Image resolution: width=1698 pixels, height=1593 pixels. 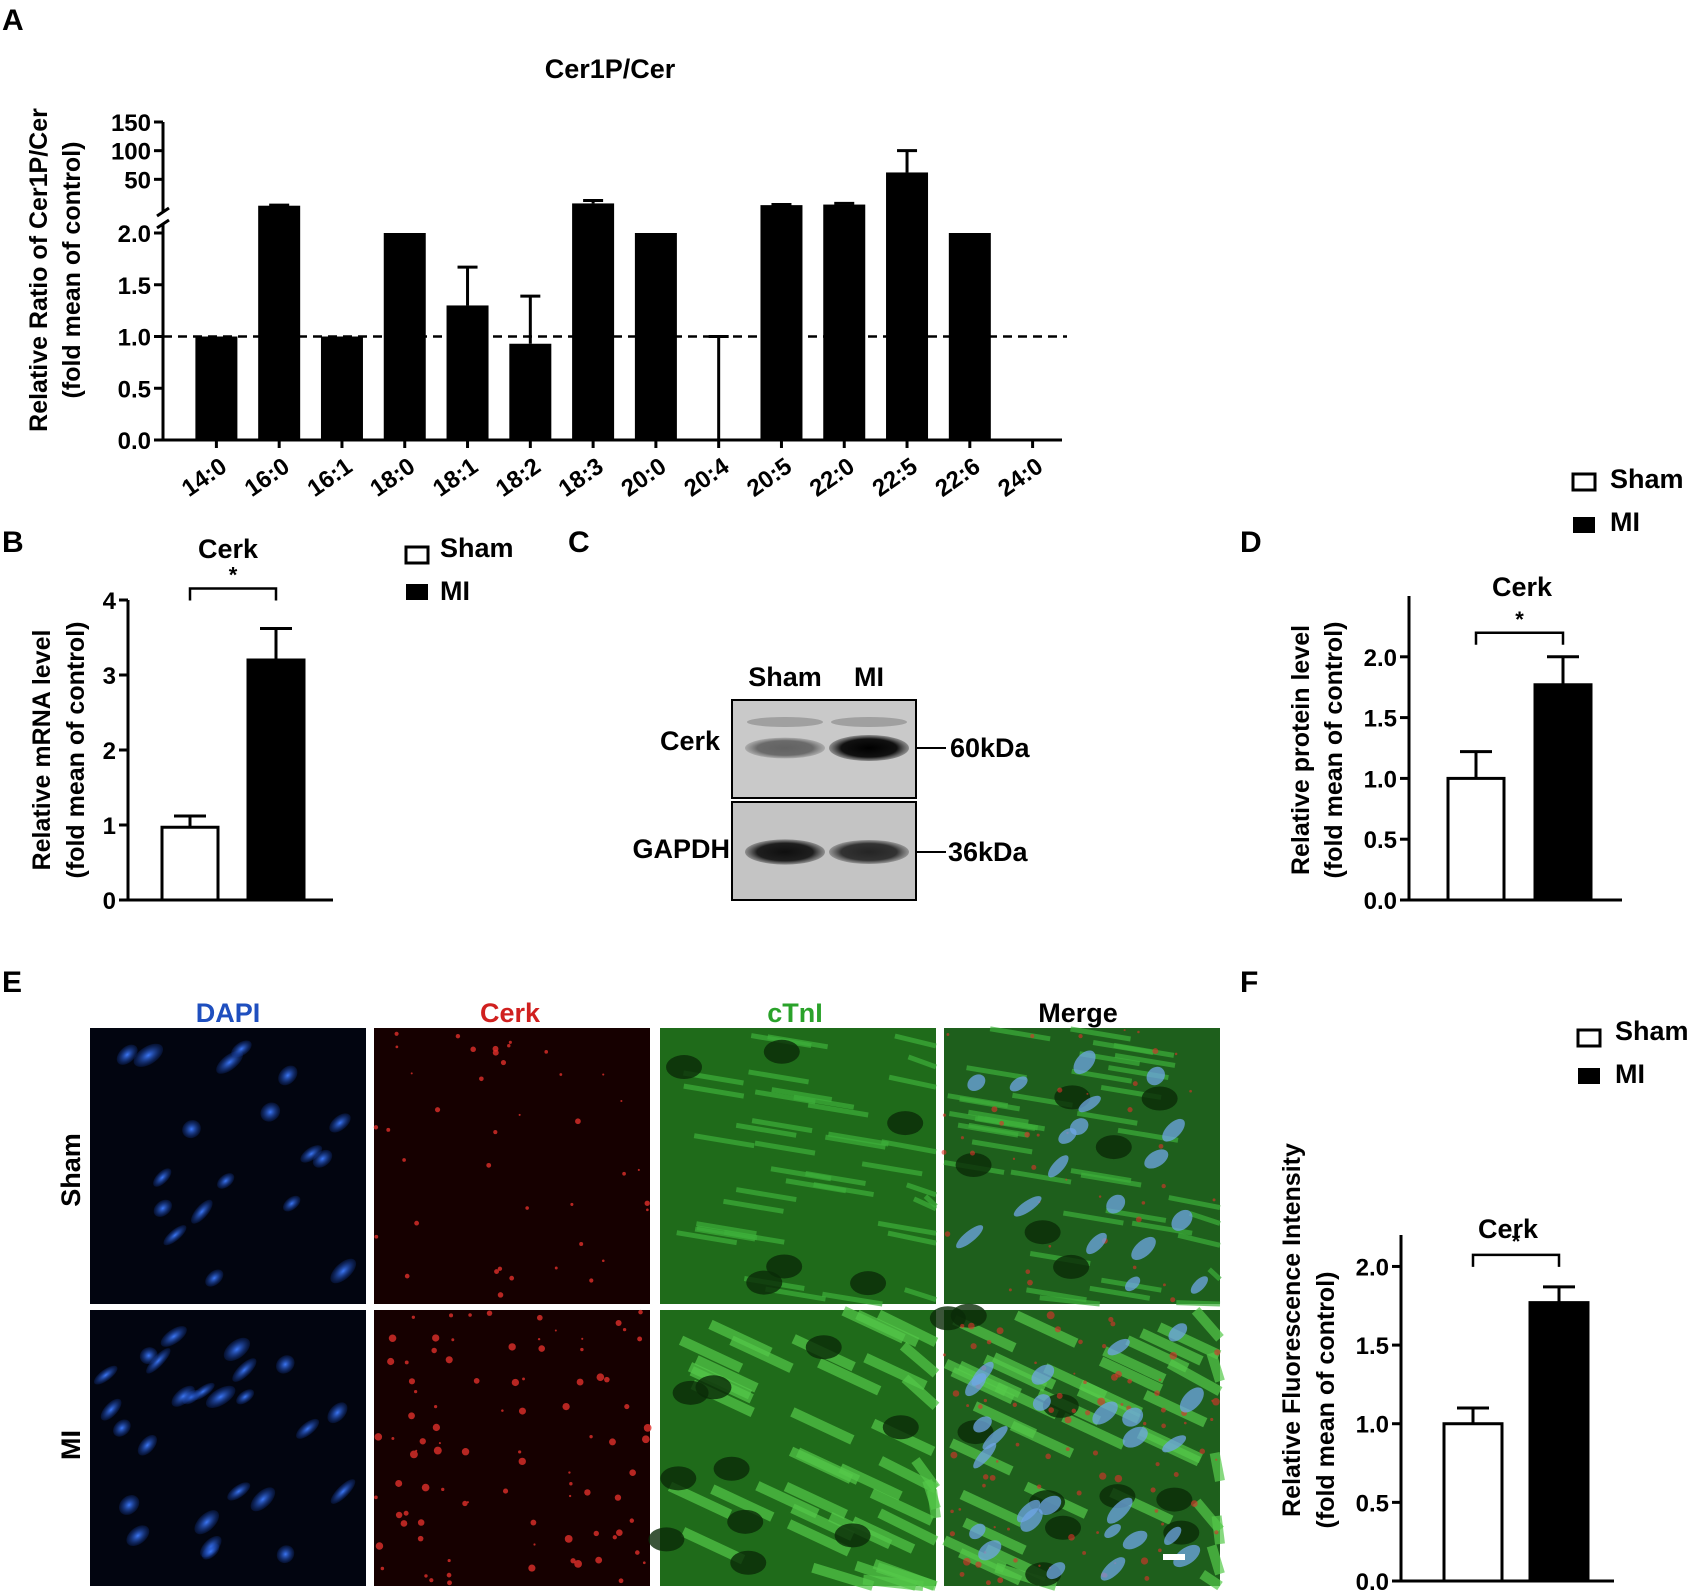 What do you see at coordinates (137, 180) in the screenshot?
I see `panel-a-ytick-label: 50` at bounding box center [137, 180].